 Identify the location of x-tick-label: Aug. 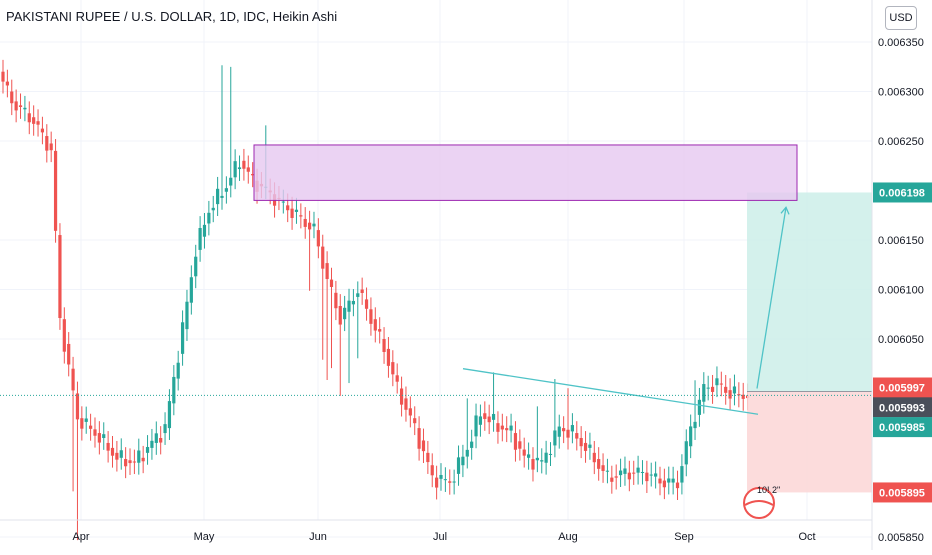
(568, 537).